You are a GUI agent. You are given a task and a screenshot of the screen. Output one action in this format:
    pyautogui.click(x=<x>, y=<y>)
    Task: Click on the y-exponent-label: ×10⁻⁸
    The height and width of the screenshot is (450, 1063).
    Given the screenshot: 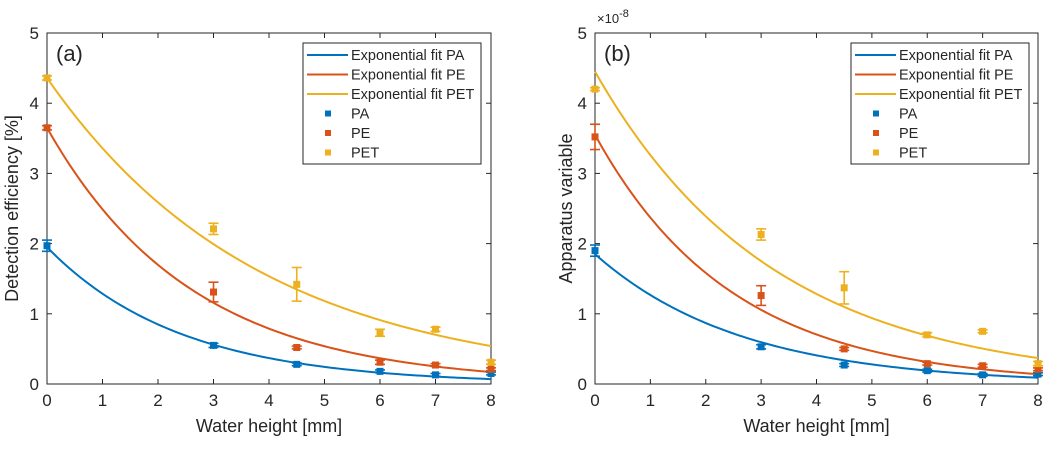 What is the action you would take?
    pyautogui.click(x=613, y=17)
    